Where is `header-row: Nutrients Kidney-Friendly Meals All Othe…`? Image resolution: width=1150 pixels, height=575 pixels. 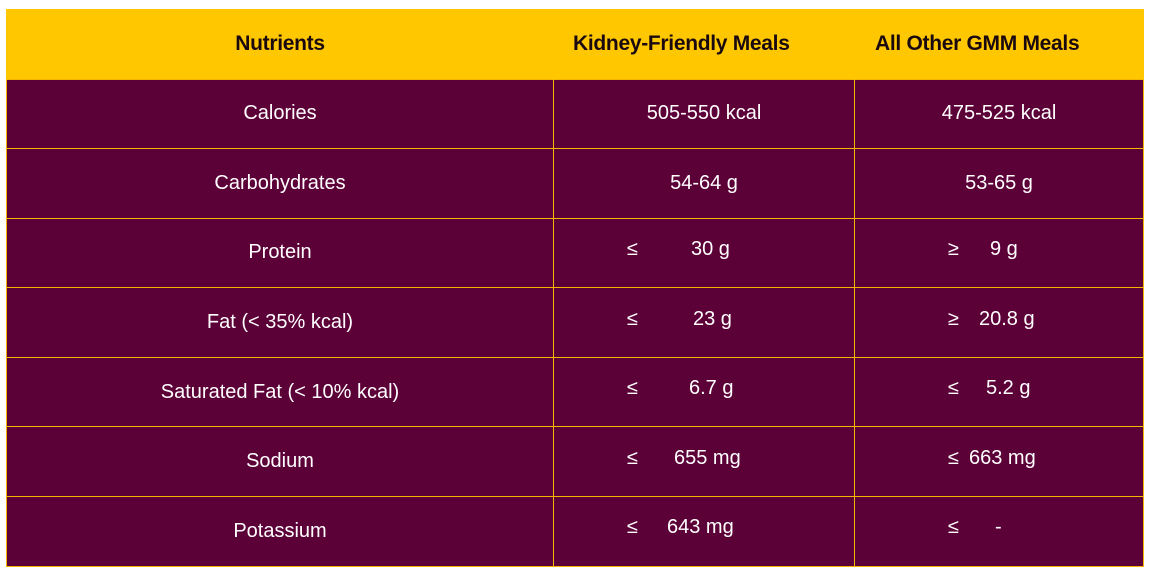 header-row: Nutrients Kidney-Friendly Meals All Othe… is located at coordinates (575, 44).